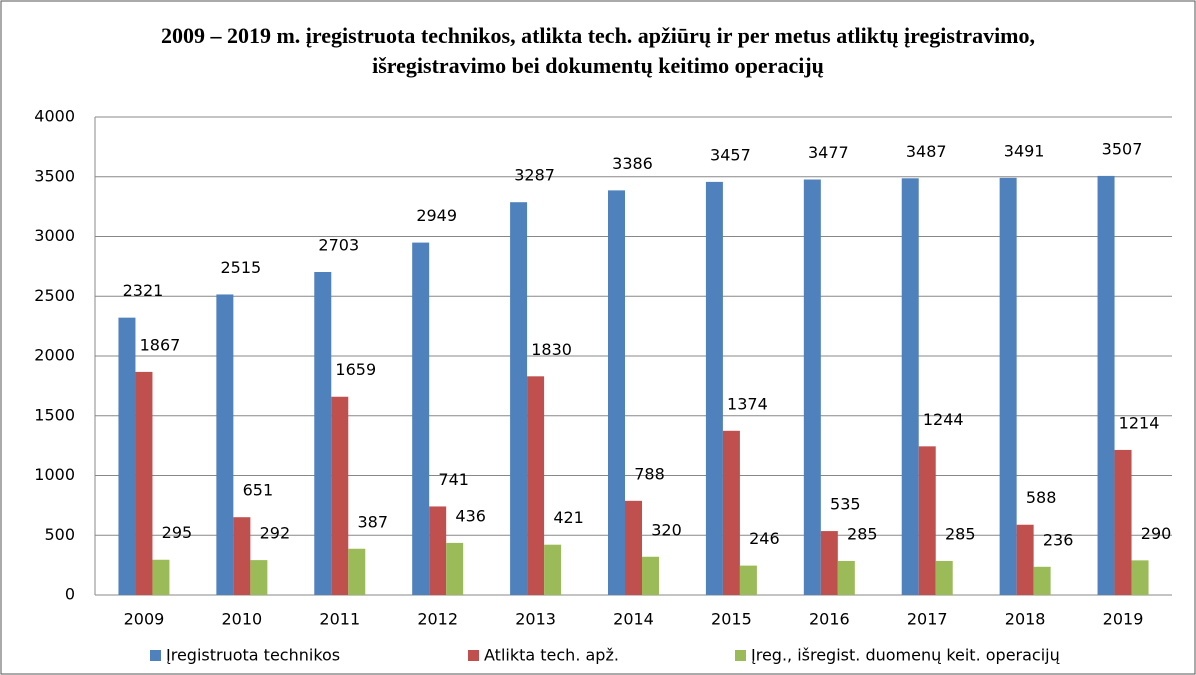 This screenshot has width=1196, height=675. What do you see at coordinates (534, 175) in the screenshot?
I see `data-label: 3287` at bounding box center [534, 175].